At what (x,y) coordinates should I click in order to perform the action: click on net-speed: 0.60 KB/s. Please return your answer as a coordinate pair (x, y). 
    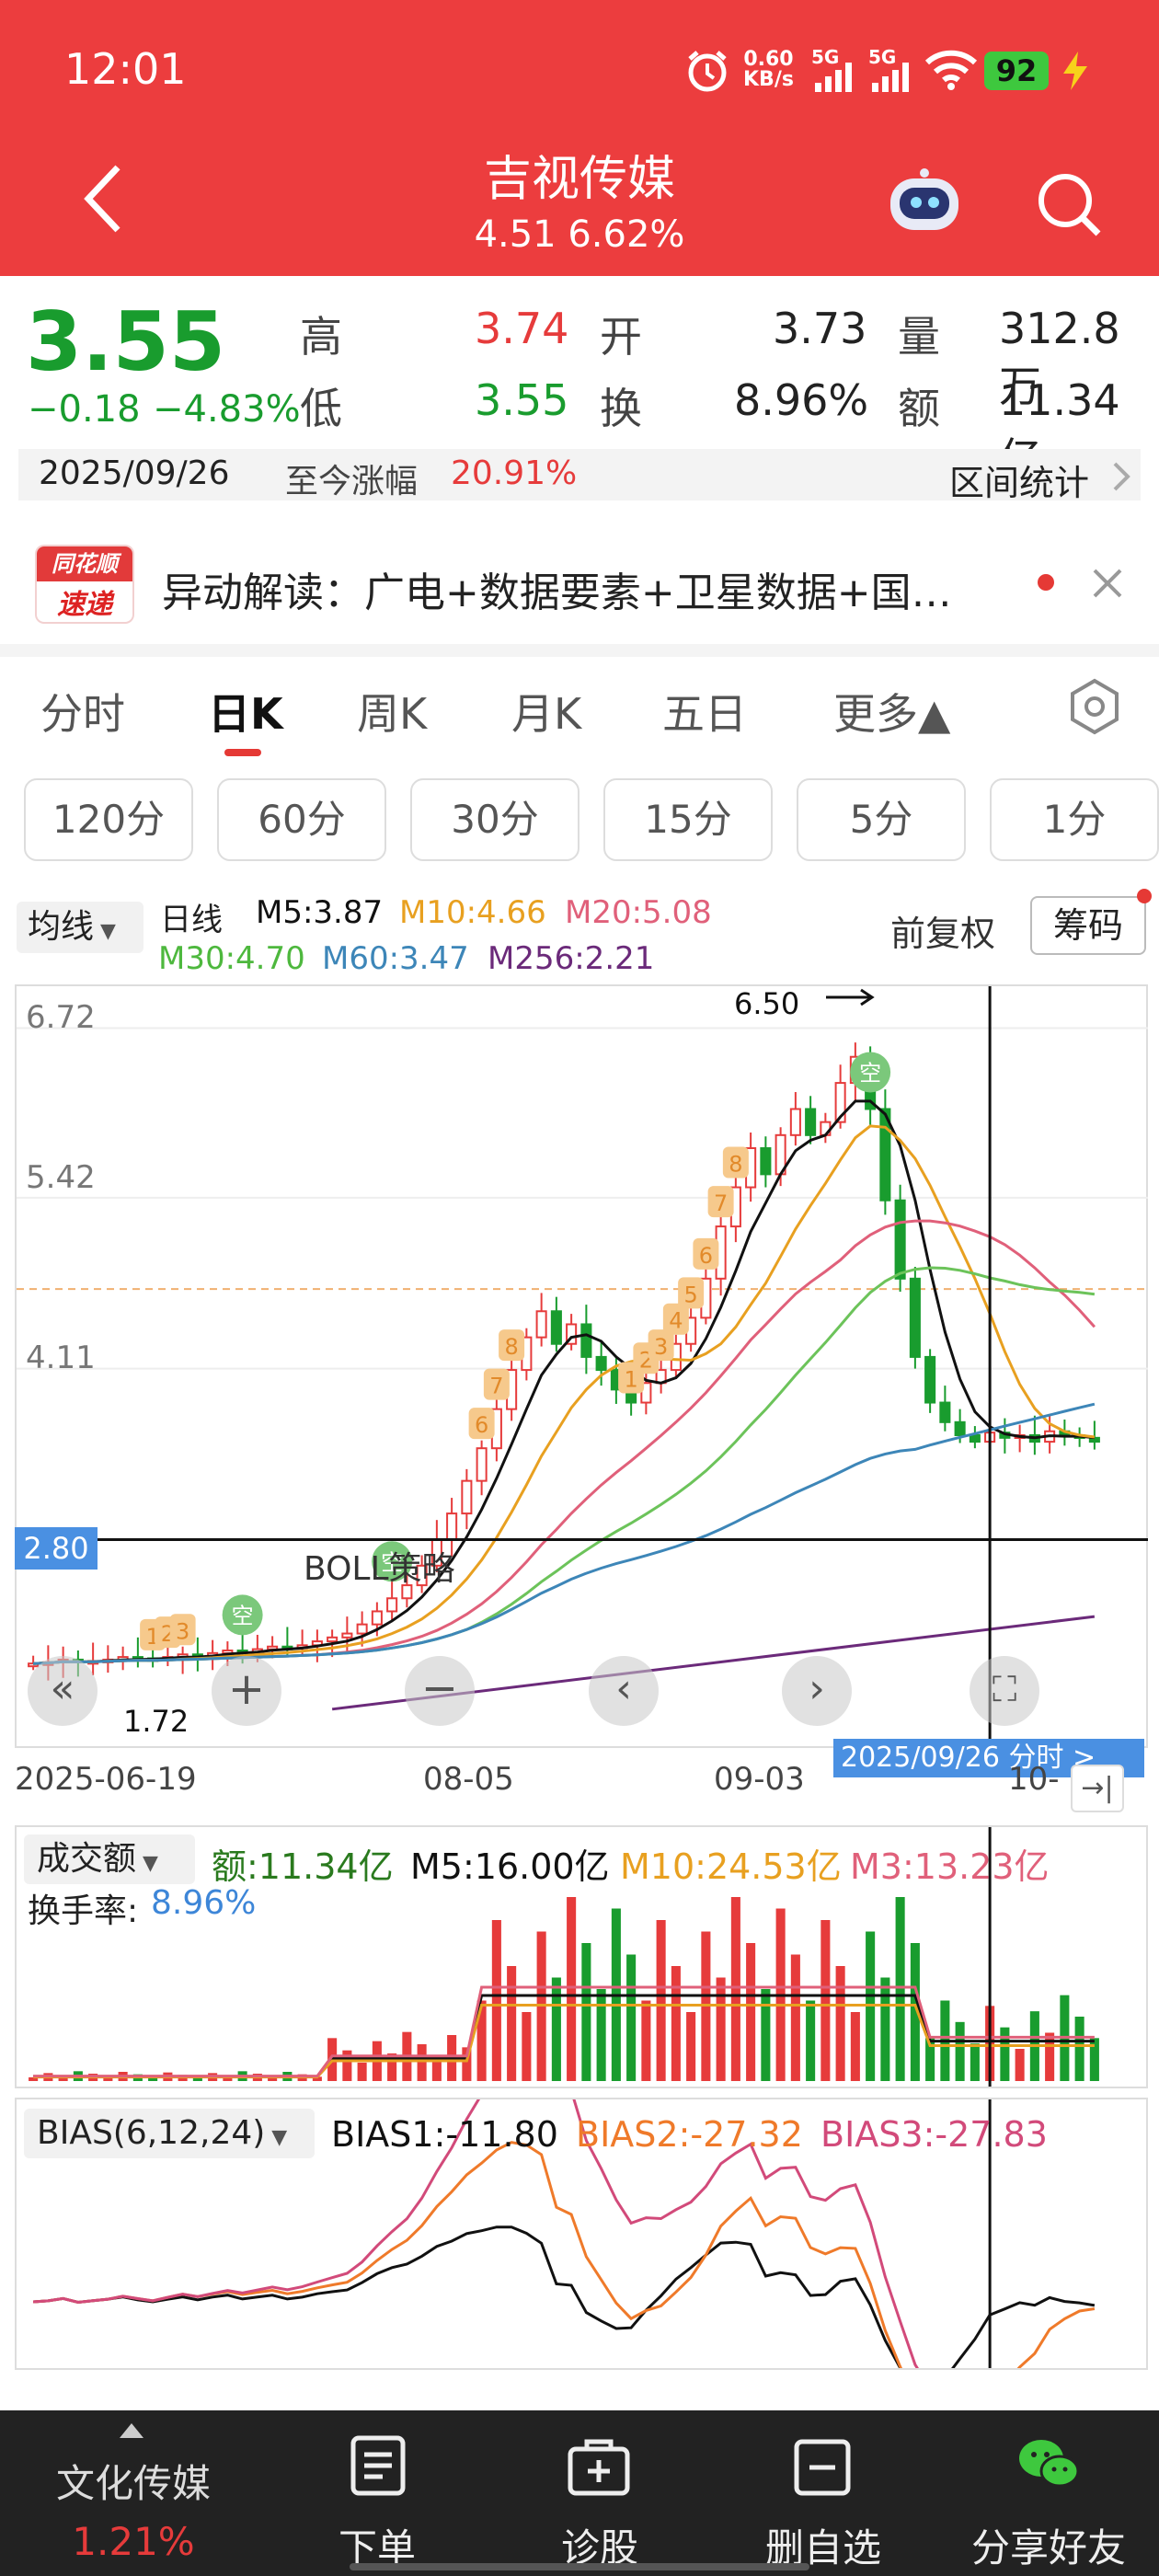
    Looking at the image, I should click on (768, 69).